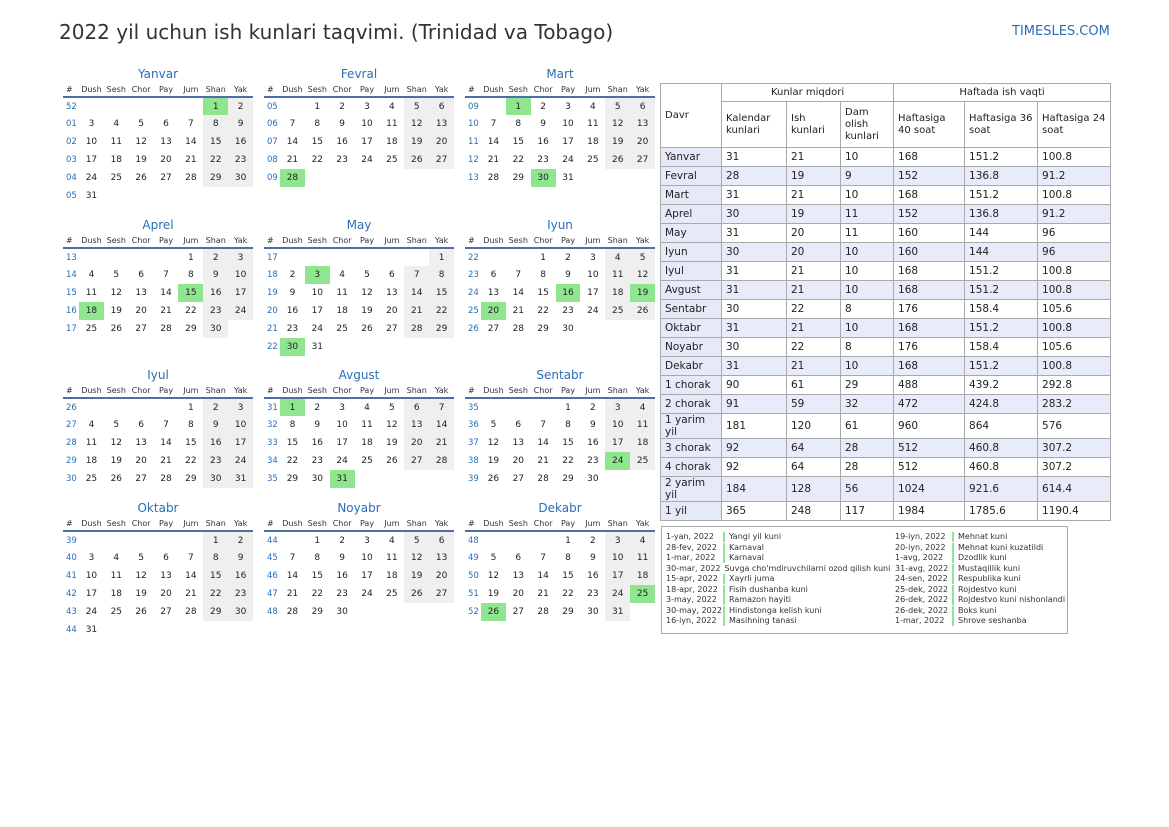 The height and width of the screenshot is (827, 1169). Describe the element at coordinates (91, 275) in the screenshot. I see `day-cell: 4` at that location.